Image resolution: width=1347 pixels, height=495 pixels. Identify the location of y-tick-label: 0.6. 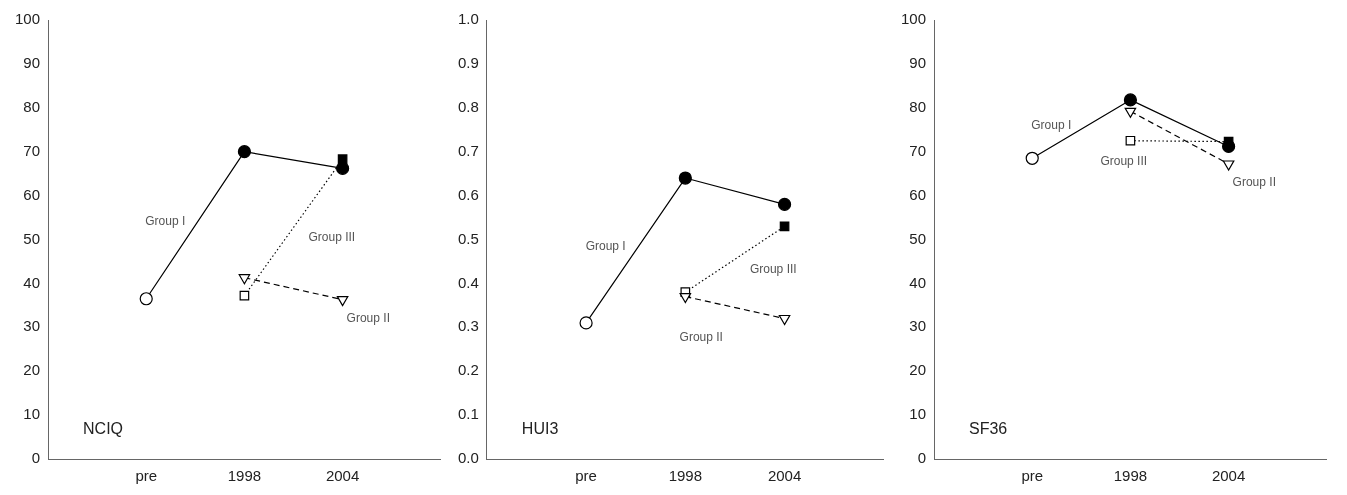
(468, 194).